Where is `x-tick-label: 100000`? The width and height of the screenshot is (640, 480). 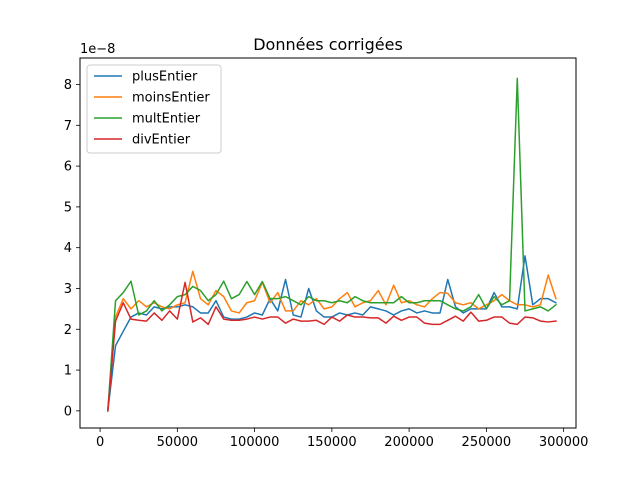 x-tick-label: 100000 is located at coordinates (255, 442).